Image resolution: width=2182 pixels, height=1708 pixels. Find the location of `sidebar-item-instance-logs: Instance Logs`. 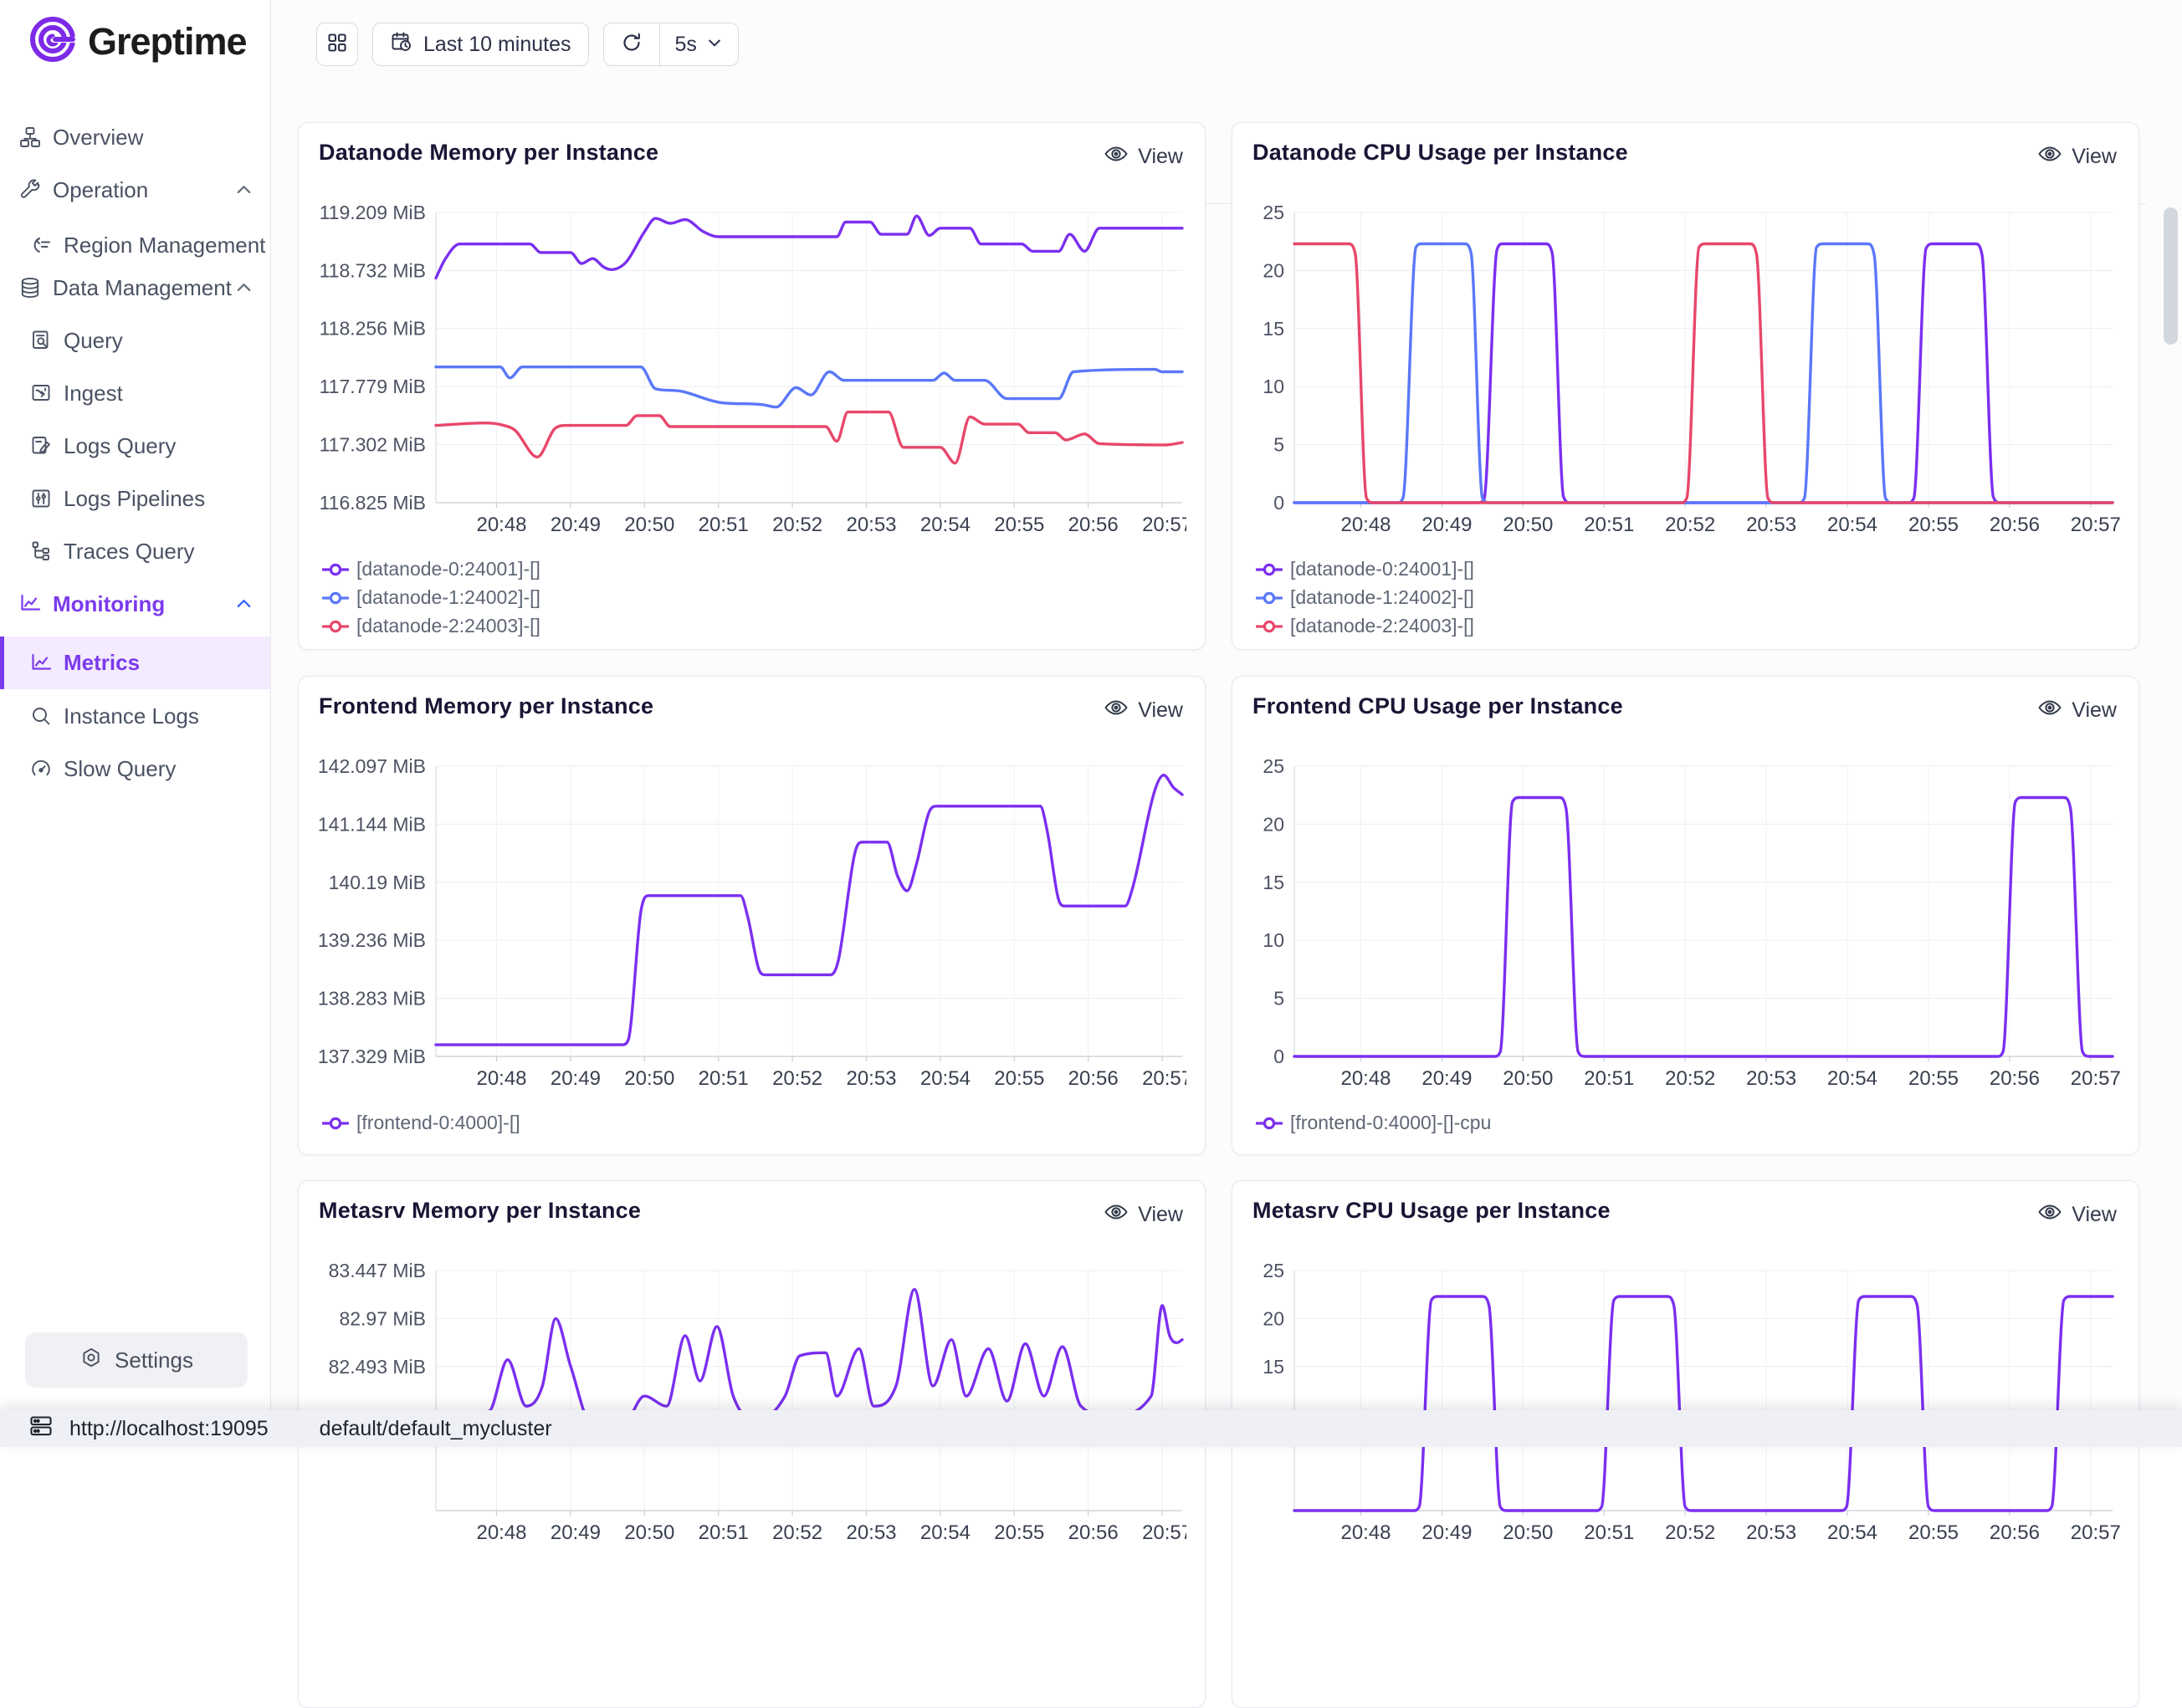

sidebar-item-instance-logs: Instance Logs is located at coordinates (135, 716).